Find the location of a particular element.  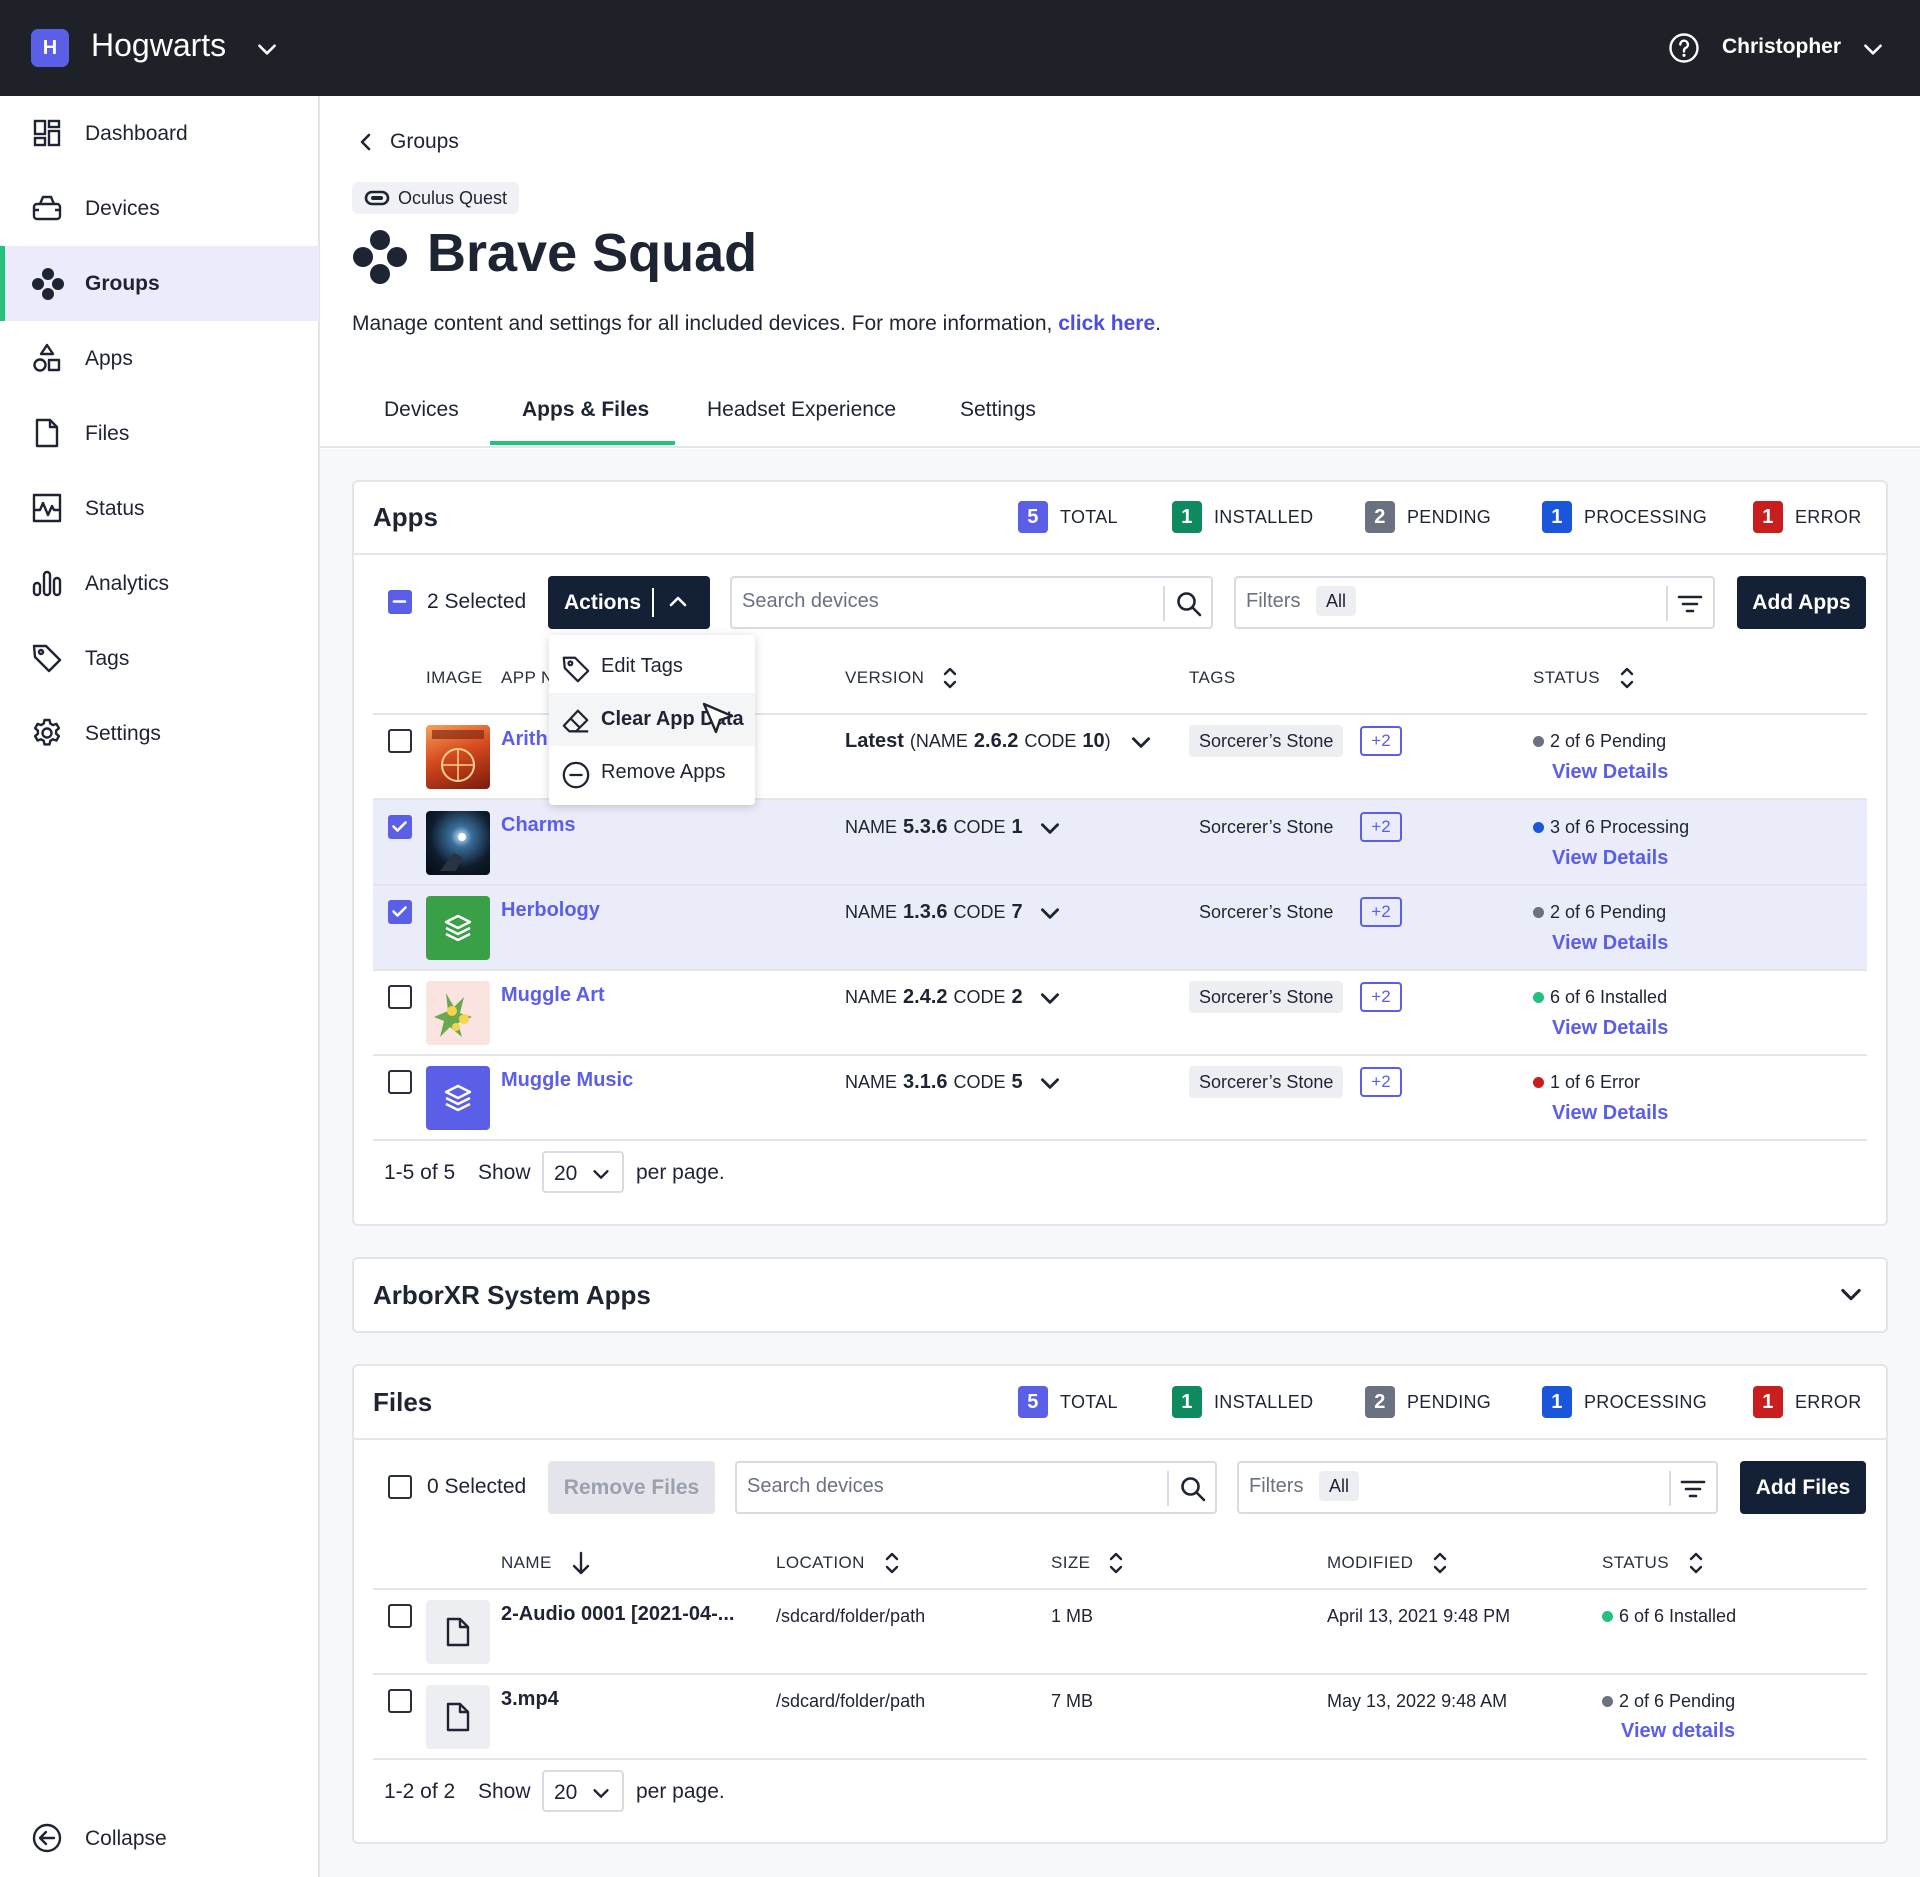

sidebar-item-files: Files is located at coordinates (159, 433).